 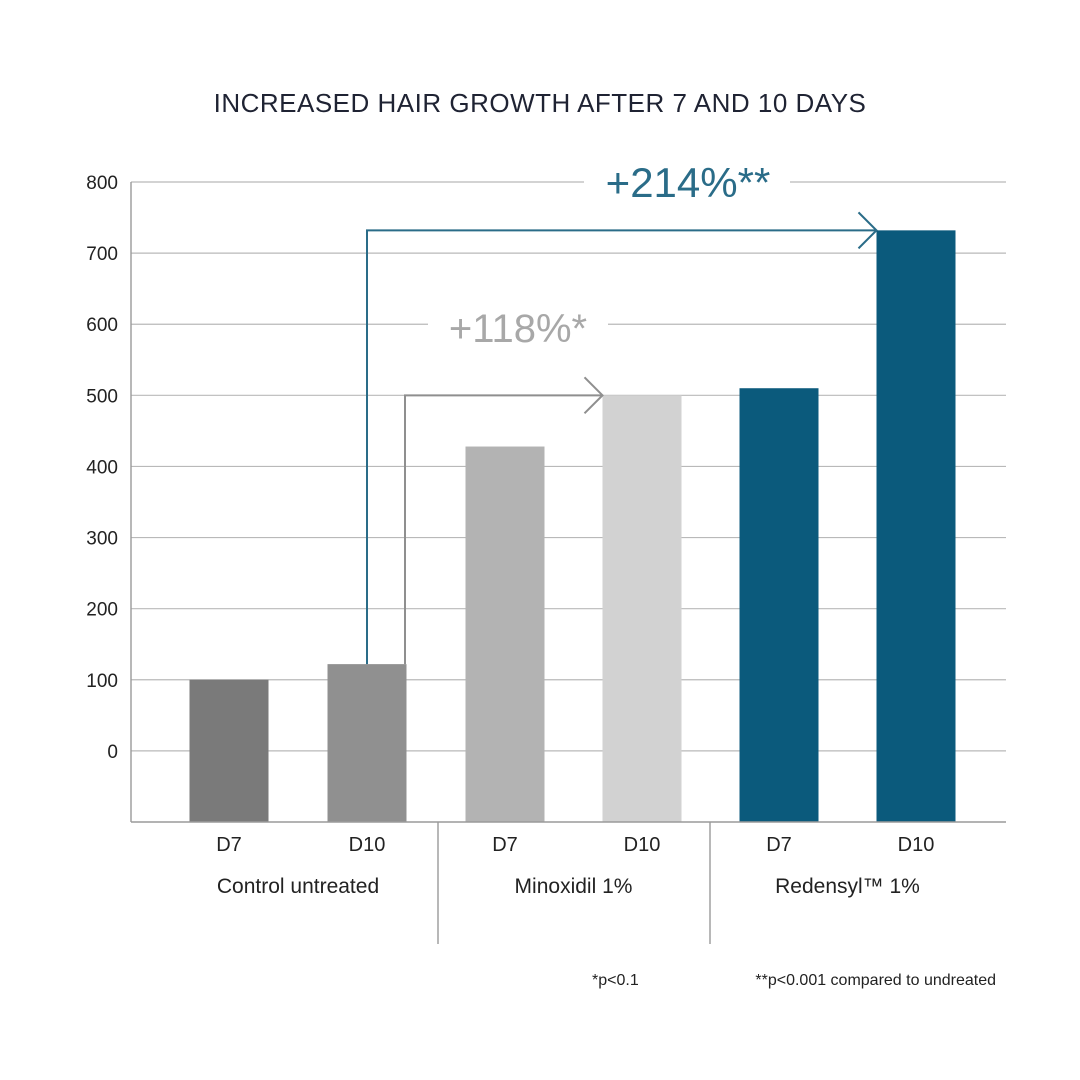 I want to click on y-tick-label: 800, so click(x=102, y=183).